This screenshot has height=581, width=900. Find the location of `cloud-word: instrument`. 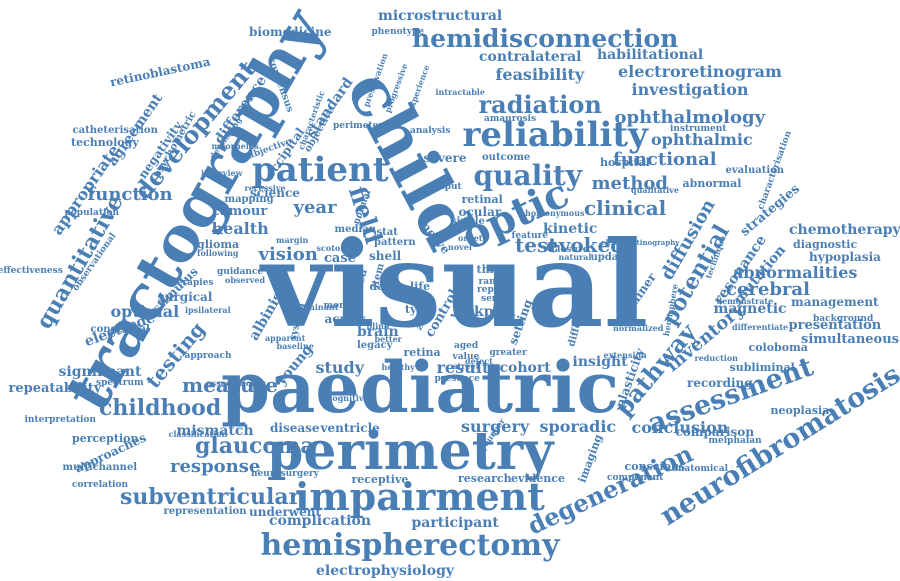

cloud-word: instrument is located at coordinates (698, 128).